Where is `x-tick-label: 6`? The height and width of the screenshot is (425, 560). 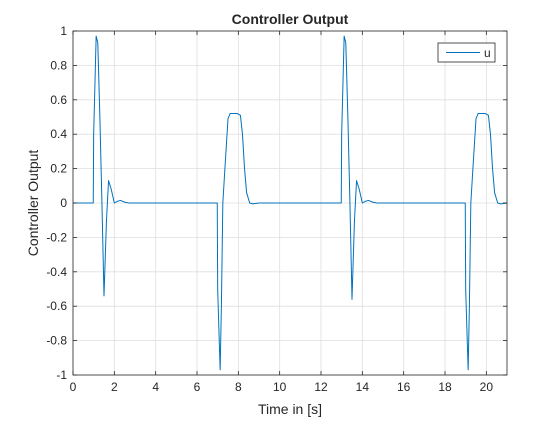
x-tick-label: 6 is located at coordinates (197, 387).